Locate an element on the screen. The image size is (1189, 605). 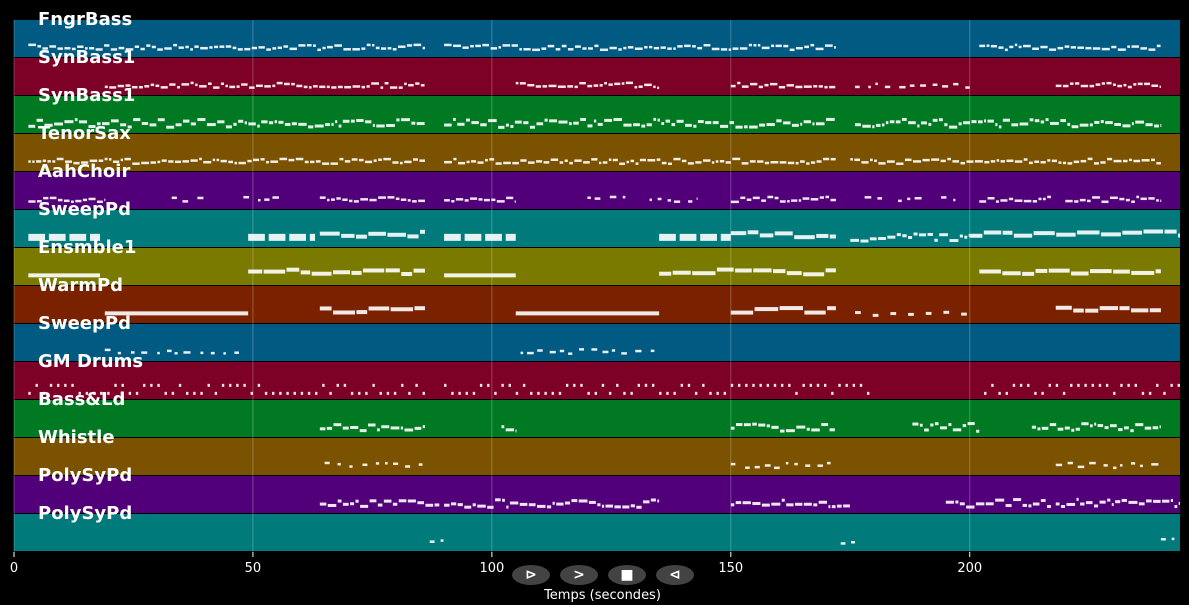
back-button: ⊲ is located at coordinates (675, 575).